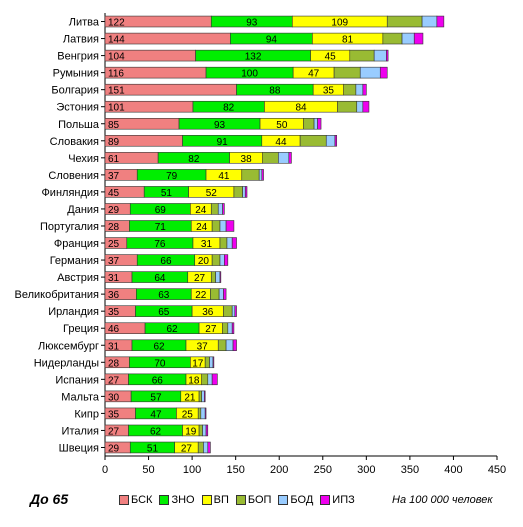 The height and width of the screenshot is (527, 523). I want to click on data-label: 29, so click(114, 210).